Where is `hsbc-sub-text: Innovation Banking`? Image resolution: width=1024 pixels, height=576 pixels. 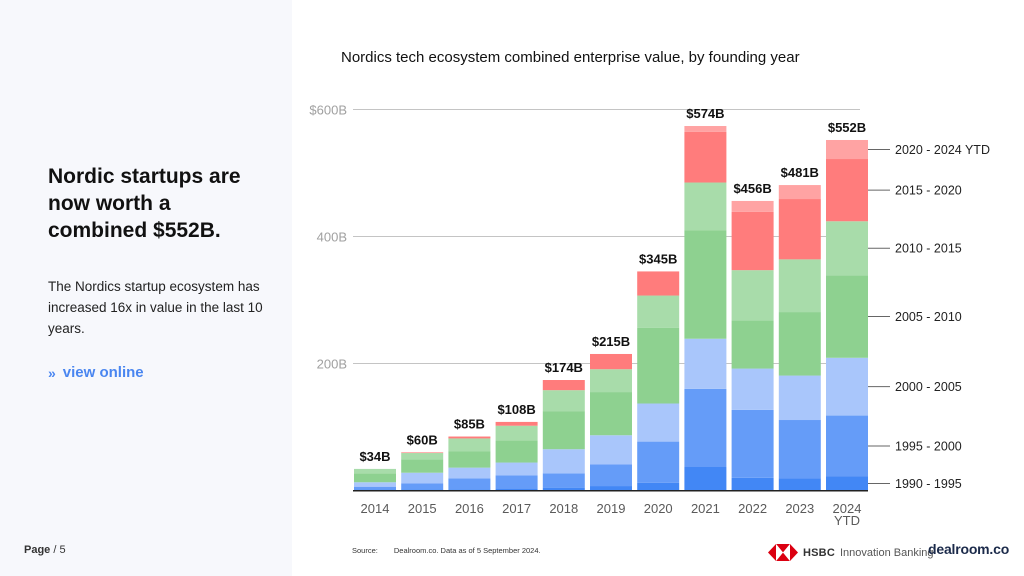
hsbc-sub-text: Innovation Banking is located at coordinates (886, 552).